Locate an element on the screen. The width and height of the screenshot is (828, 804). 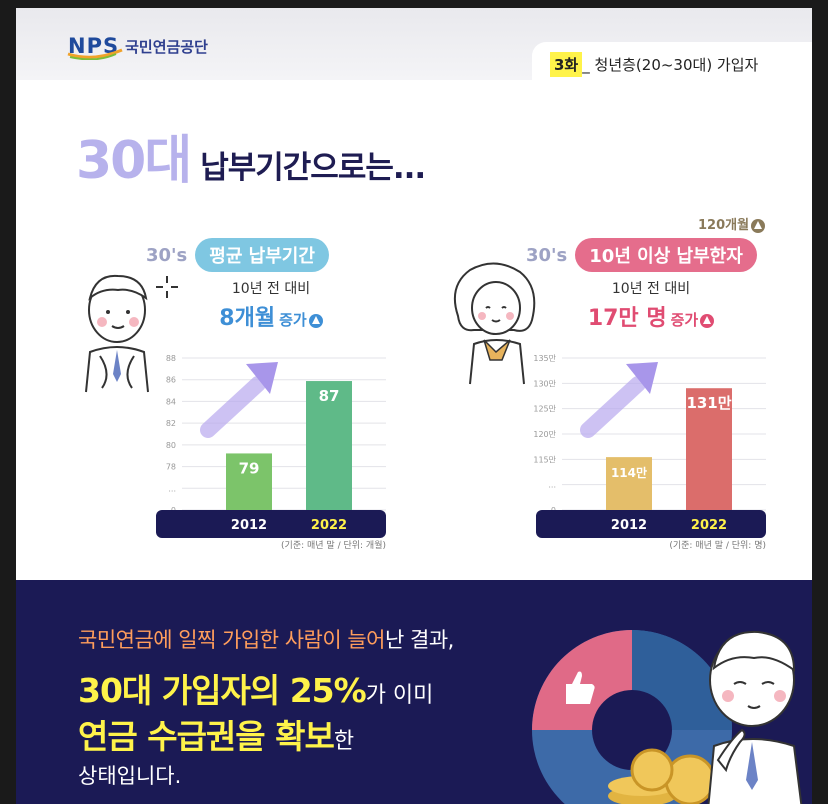
bar-value-label: 87 is located at coordinates (329, 396).